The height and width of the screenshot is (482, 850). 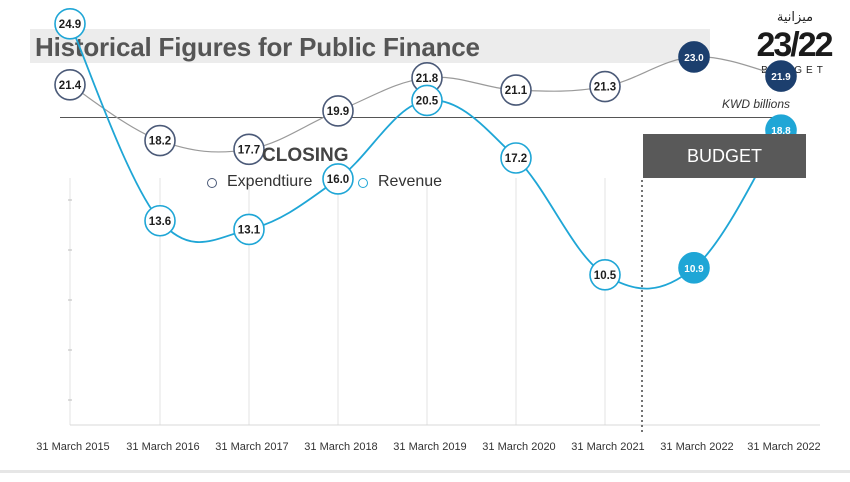 I want to click on budget-section-label: BUDGET, so click(x=724, y=156).